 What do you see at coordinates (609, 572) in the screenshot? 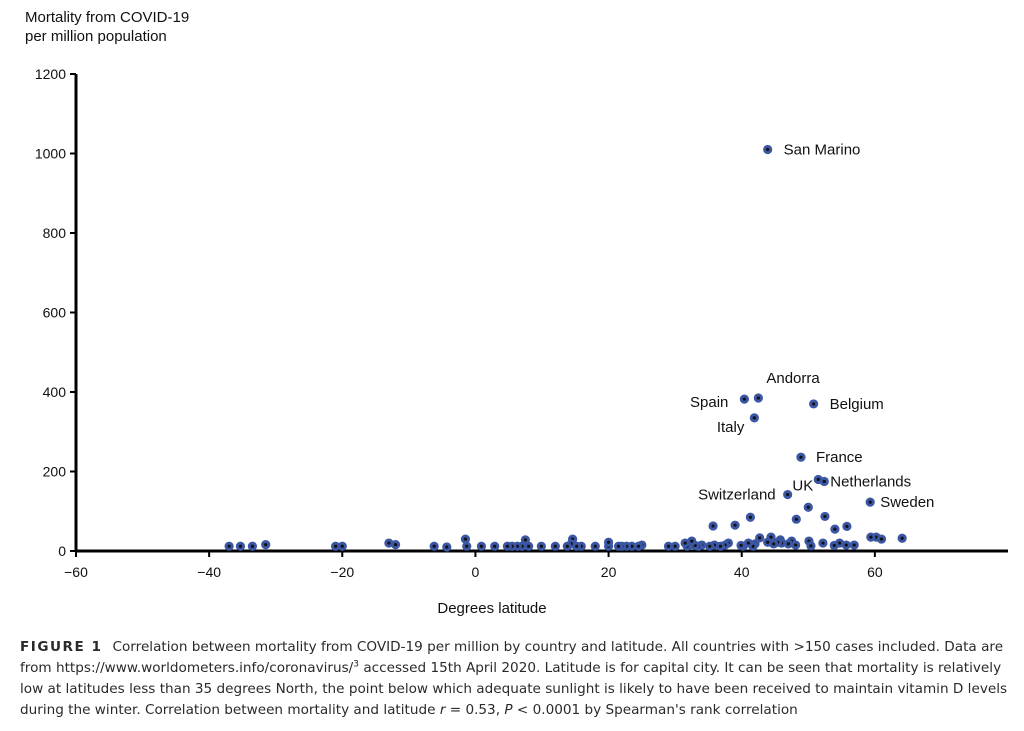
I see `x-tick-label: 20` at bounding box center [609, 572].